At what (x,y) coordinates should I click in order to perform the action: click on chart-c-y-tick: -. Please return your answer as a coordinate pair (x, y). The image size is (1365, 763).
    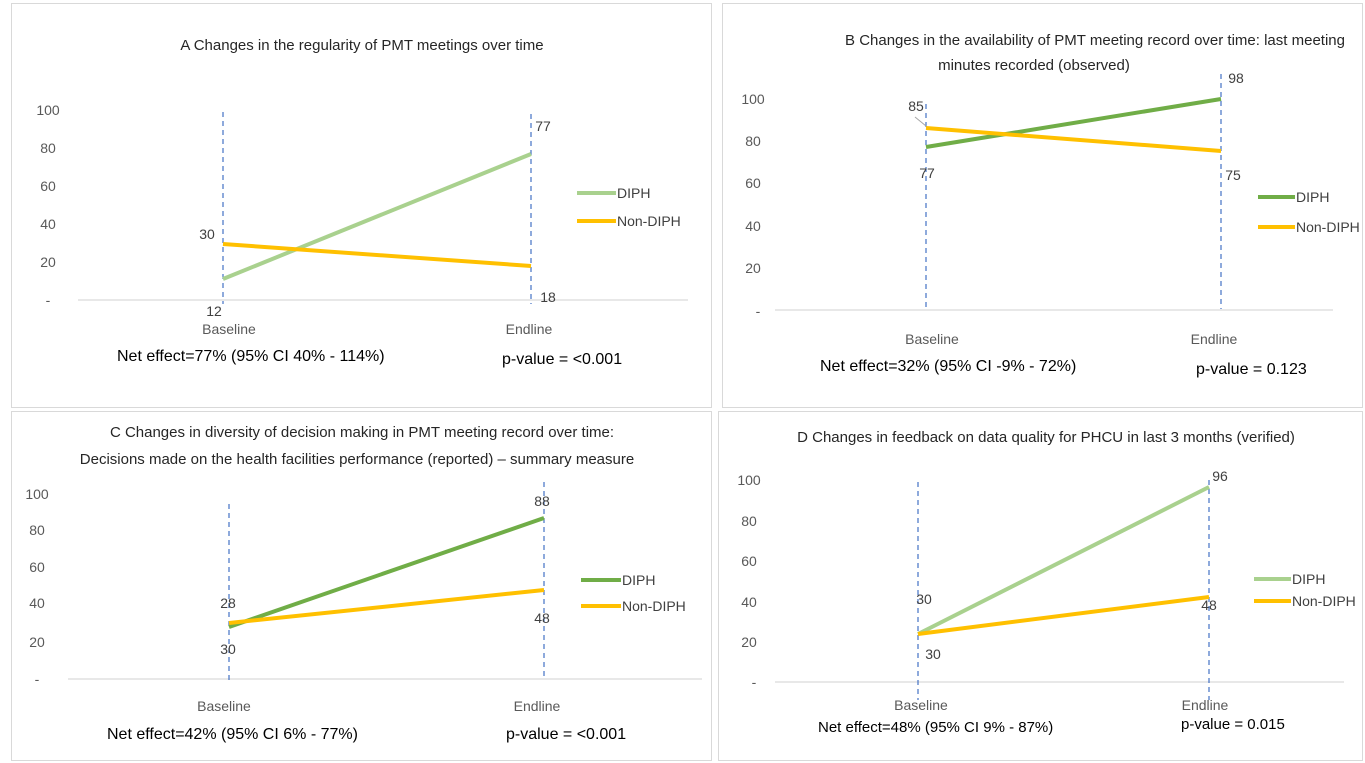
    Looking at the image, I should click on (37, 679).